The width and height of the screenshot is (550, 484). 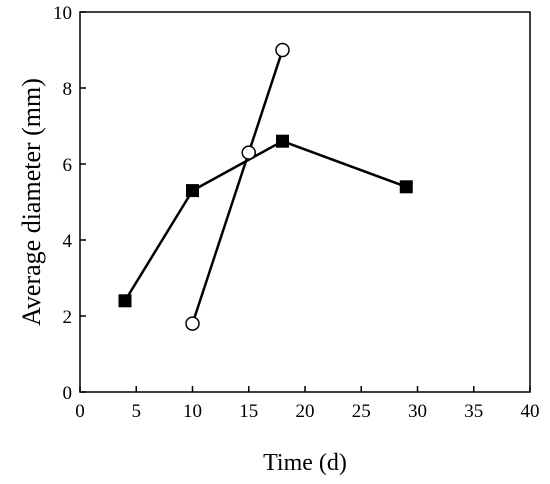 What do you see at coordinates (31, 202) in the screenshot?
I see `y-axis-label: Average diameter (mm)` at bounding box center [31, 202].